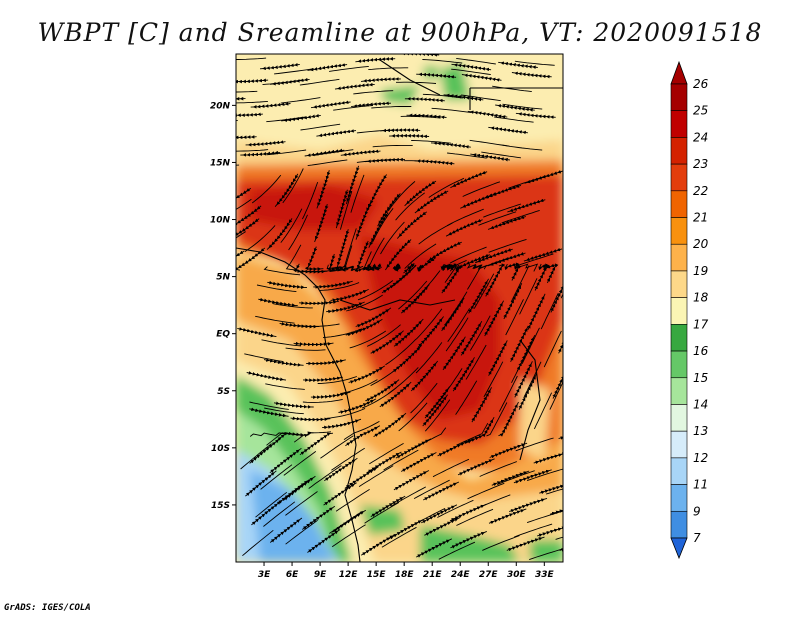  I want to click on lon-tick-label: 33E, so click(545, 575).